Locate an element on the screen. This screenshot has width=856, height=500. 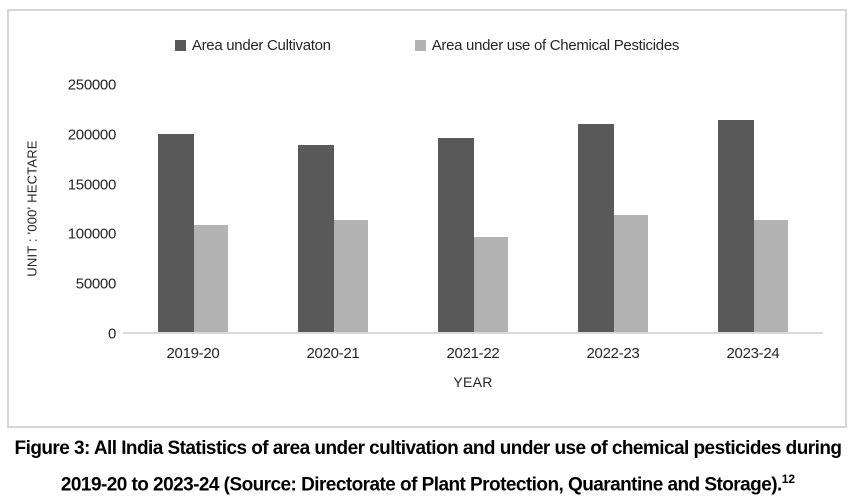
legend-label-cultivation: Area under Cultivaton is located at coordinates (261, 45).